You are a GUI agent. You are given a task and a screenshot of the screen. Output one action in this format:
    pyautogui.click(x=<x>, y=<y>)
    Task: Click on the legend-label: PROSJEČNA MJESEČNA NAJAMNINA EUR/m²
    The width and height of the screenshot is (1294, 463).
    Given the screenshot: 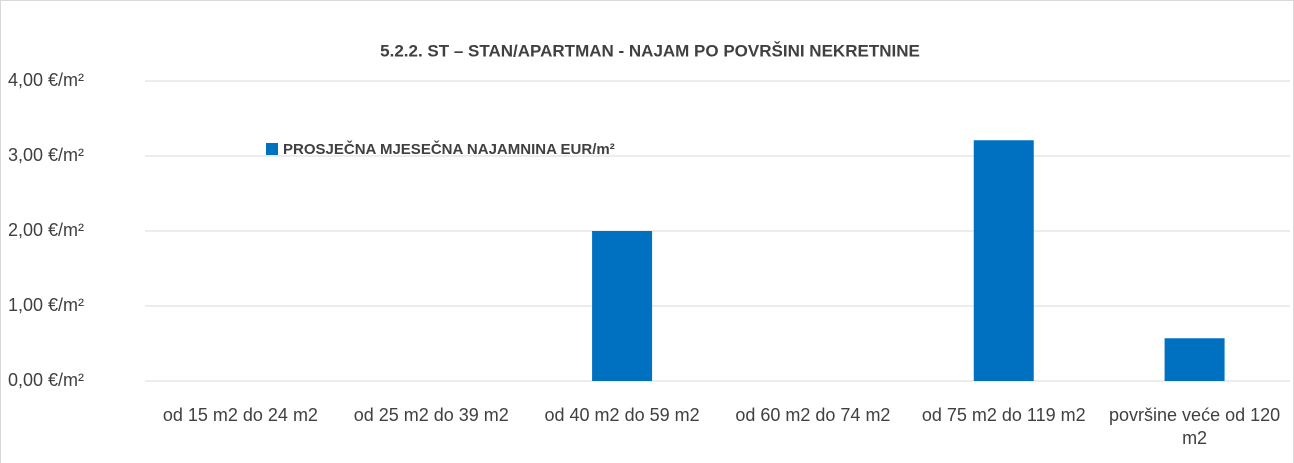 What is the action you would take?
    pyautogui.click(x=449, y=149)
    